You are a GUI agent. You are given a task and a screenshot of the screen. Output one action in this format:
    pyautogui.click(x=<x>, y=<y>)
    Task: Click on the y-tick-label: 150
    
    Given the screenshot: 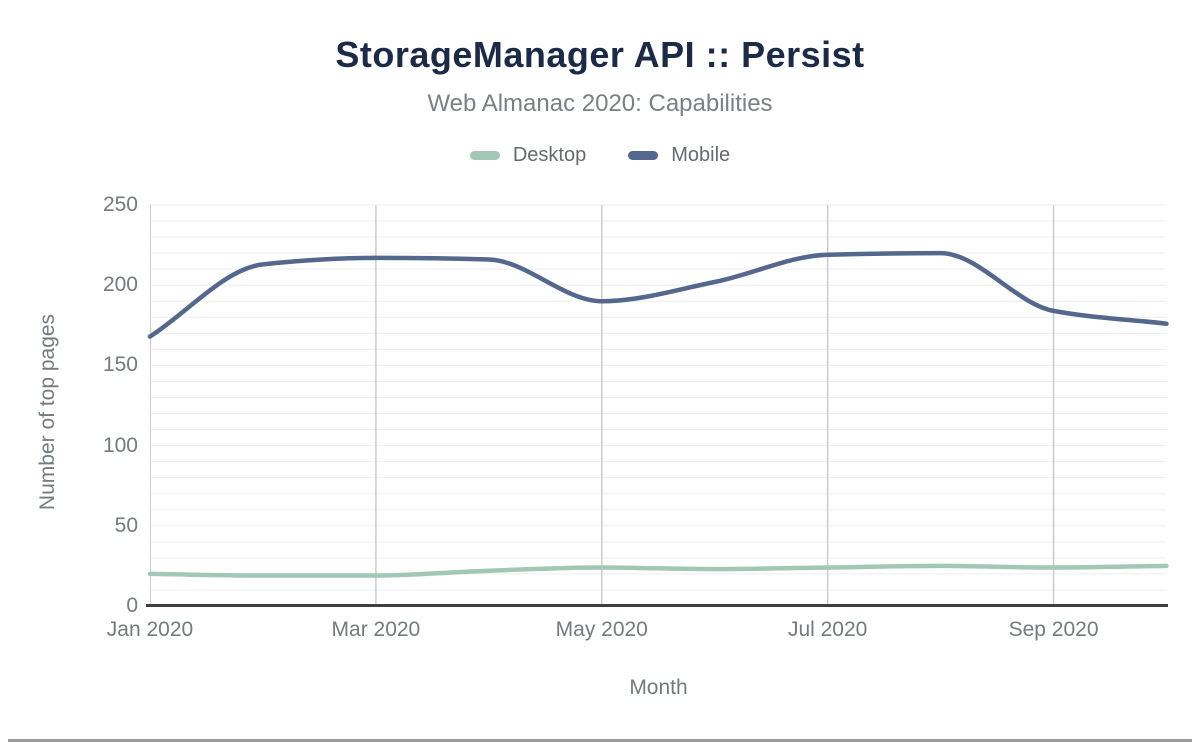 What is the action you would take?
    pyautogui.click(x=120, y=365)
    